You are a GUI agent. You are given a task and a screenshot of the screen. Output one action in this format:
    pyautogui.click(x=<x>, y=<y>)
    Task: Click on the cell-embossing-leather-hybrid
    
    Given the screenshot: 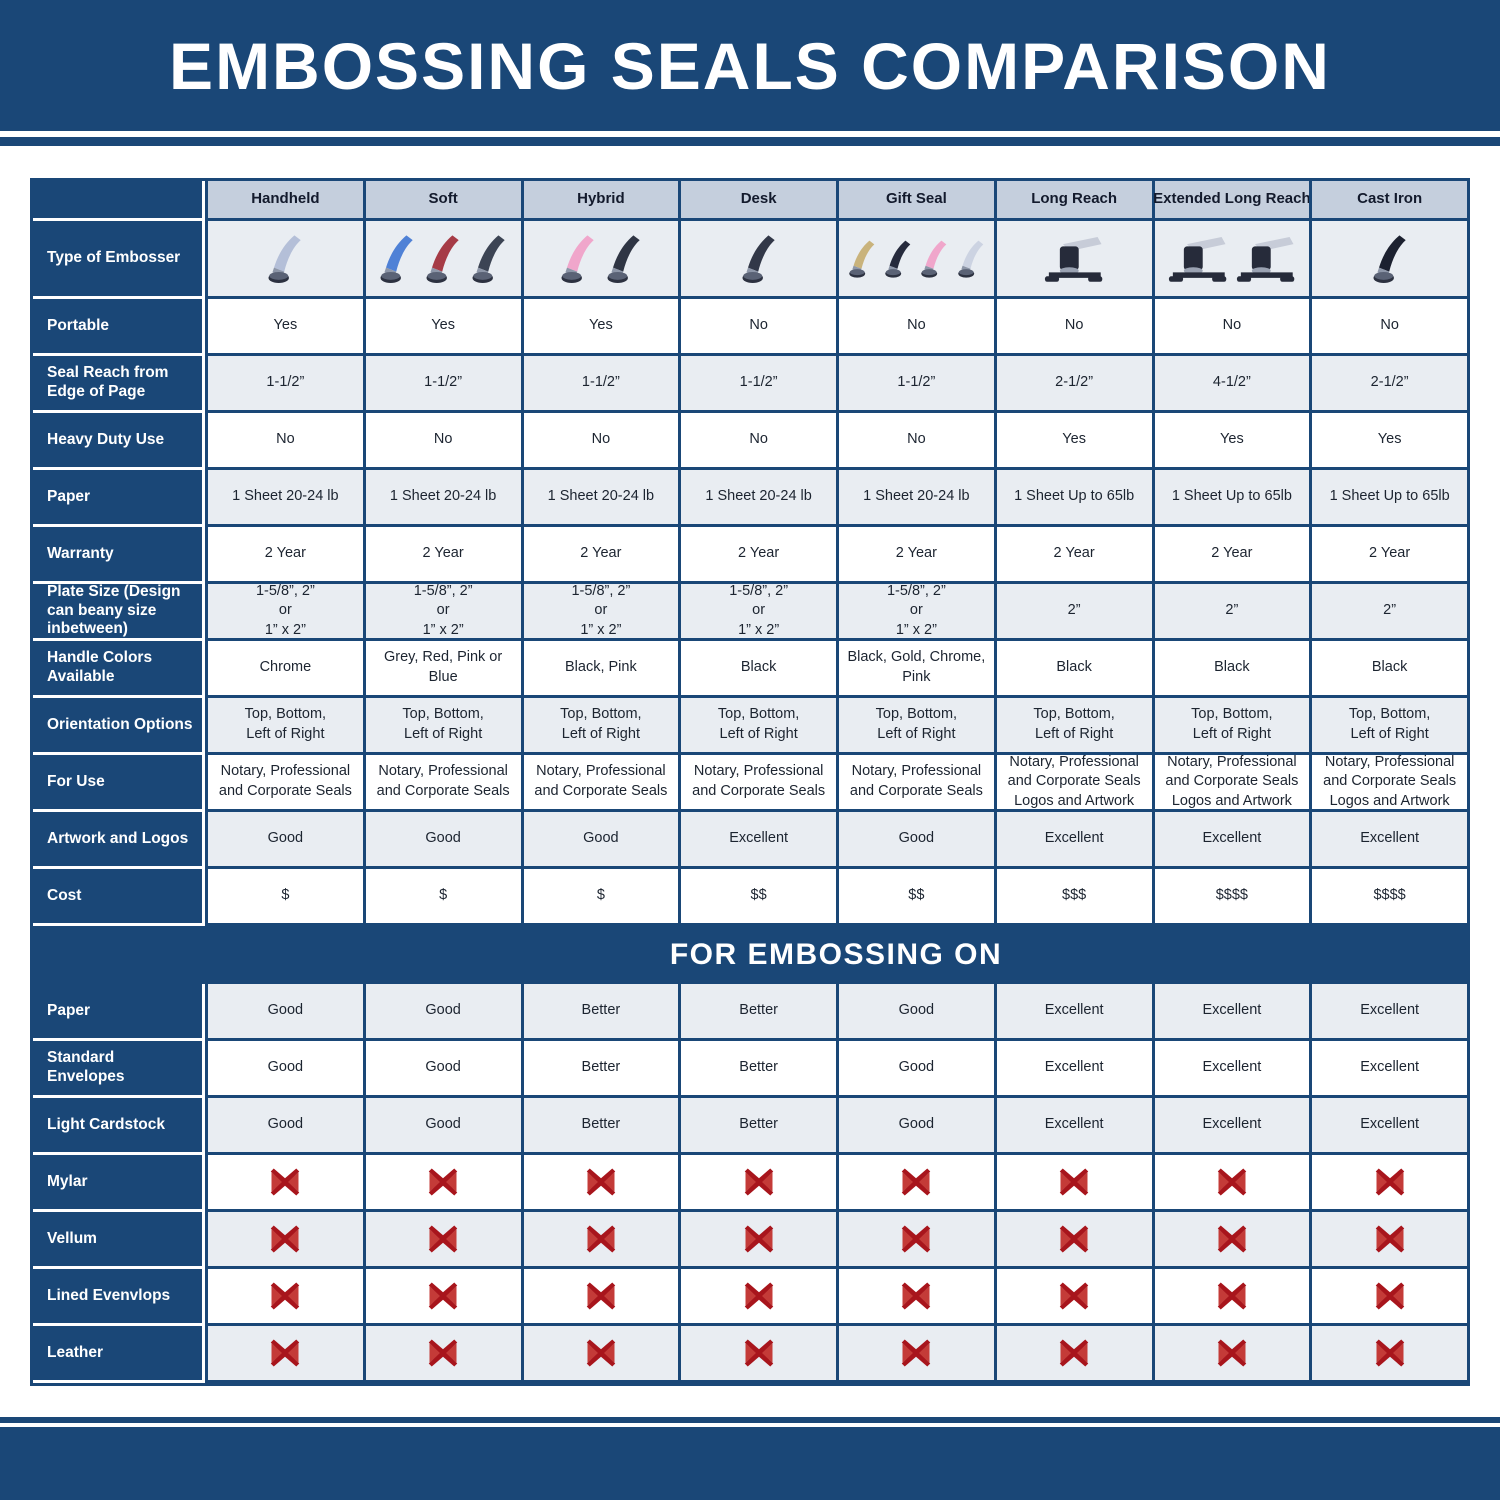 What is the action you would take?
    pyautogui.click(x=599, y=1354)
    